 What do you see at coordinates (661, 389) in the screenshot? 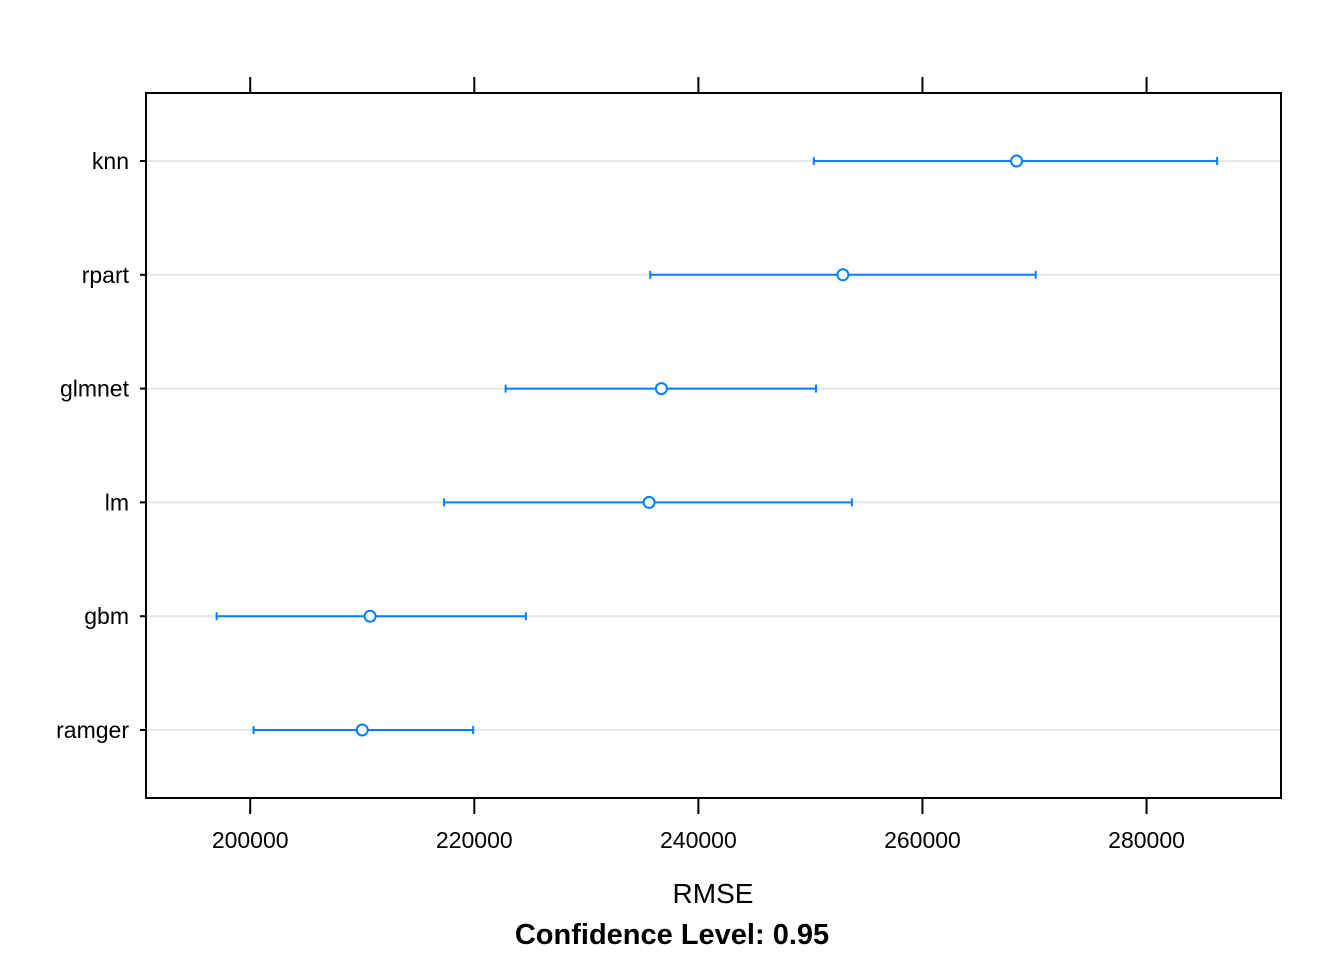
I see `estimate-point-glmnet` at bounding box center [661, 389].